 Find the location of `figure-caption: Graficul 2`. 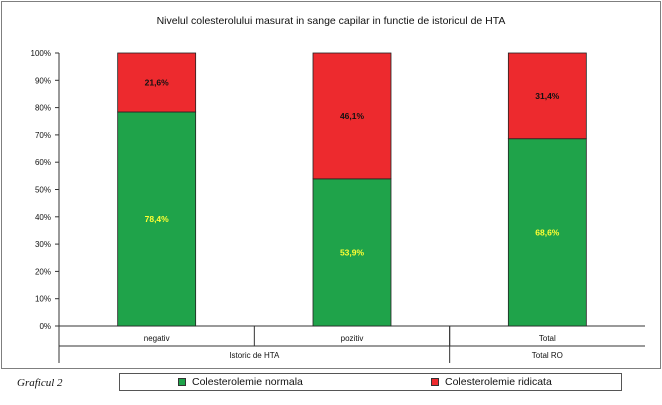

figure-caption: Graficul 2 is located at coordinates (40, 383).